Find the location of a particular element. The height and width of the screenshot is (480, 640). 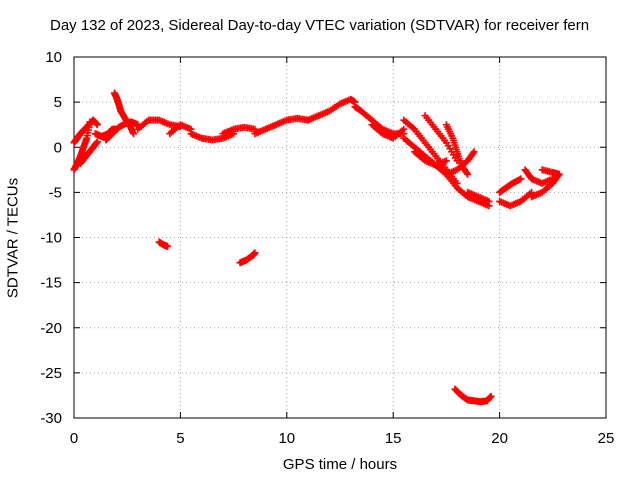

y-tick-label: -5 is located at coordinates (55, 192).